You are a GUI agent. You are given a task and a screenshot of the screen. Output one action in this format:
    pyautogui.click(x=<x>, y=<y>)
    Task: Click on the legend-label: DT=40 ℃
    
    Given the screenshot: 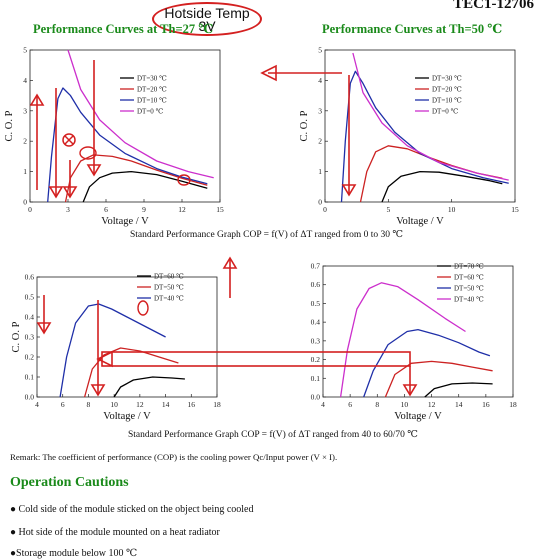 What is the action you would take?
    pyautogui.click(x=469, y=300)
    